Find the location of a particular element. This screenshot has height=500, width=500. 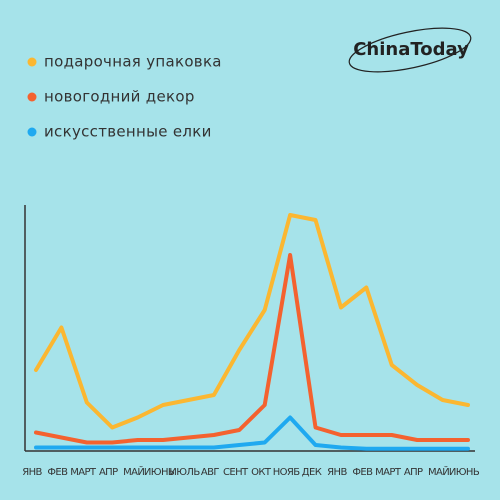

x-tick-label: СЕНТ is located at coordinates (236, 472).